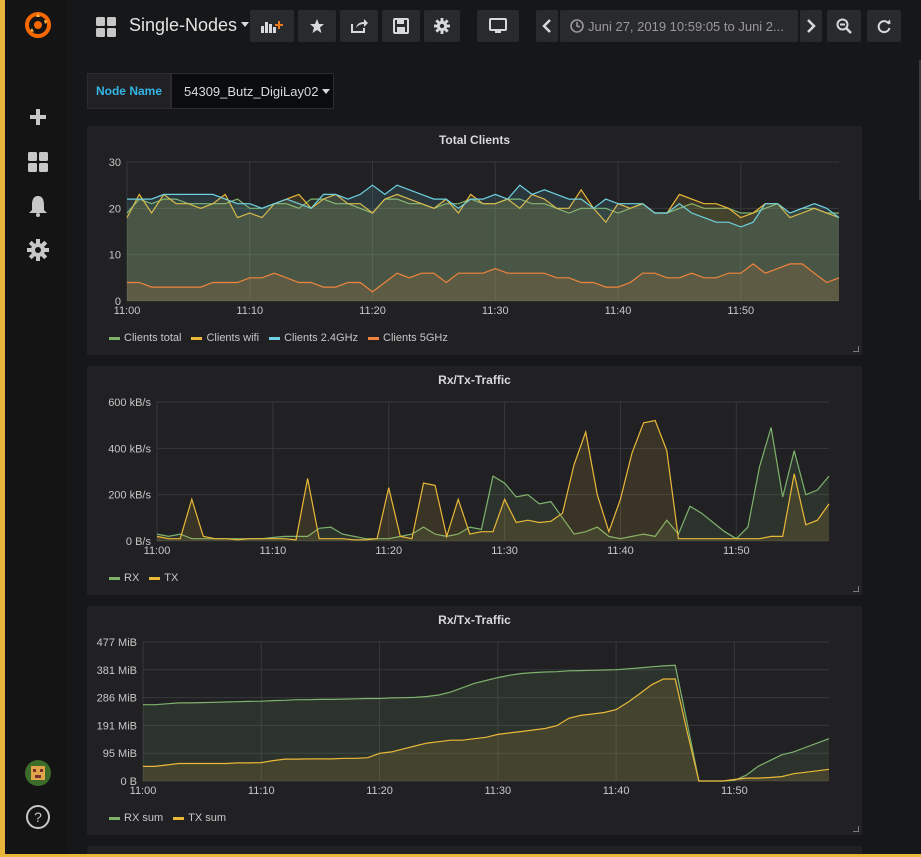 Image resolution: width=921 pixels, height=857 pixels. I want to click on scrollbar, so click(920, 130).